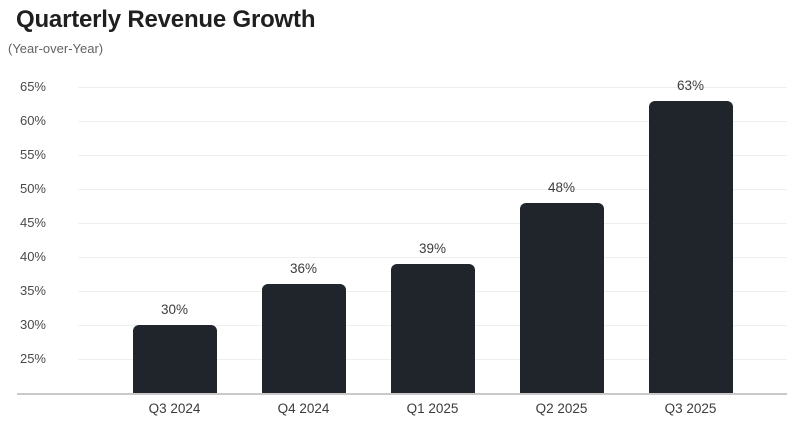 The height and width of the screenshot is (442, 800). Describe the element at coordinates (432, 328) in the screenshot. I see `bar-q1-2025` at that location.